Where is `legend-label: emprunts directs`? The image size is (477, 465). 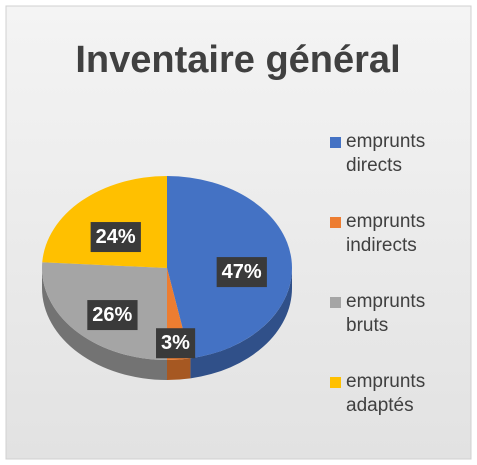 legend-label: emprunts directs is located at coordinates (386, 153).